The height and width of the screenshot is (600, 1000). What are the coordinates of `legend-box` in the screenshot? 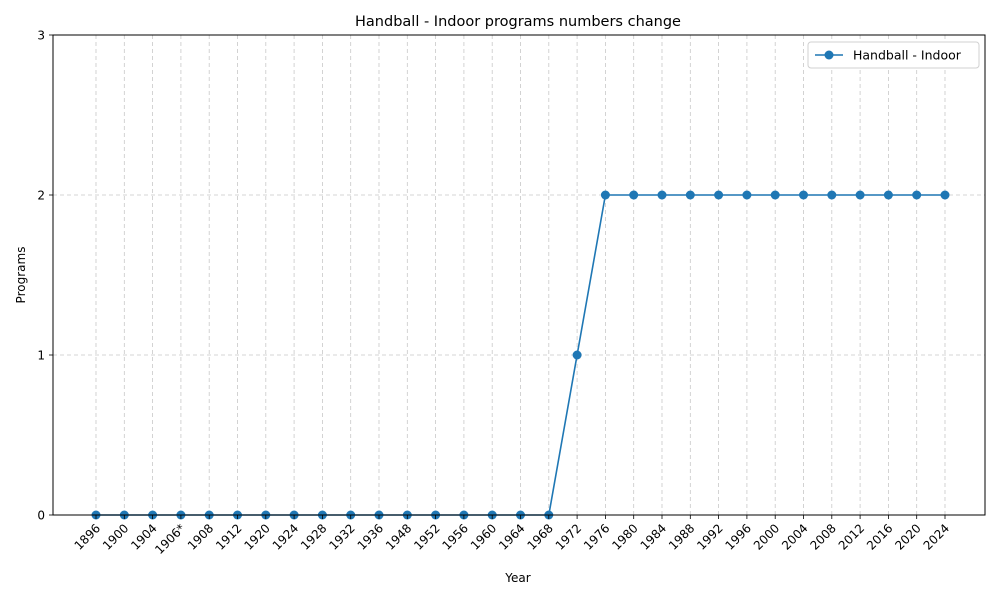 It's located at (893, 55).